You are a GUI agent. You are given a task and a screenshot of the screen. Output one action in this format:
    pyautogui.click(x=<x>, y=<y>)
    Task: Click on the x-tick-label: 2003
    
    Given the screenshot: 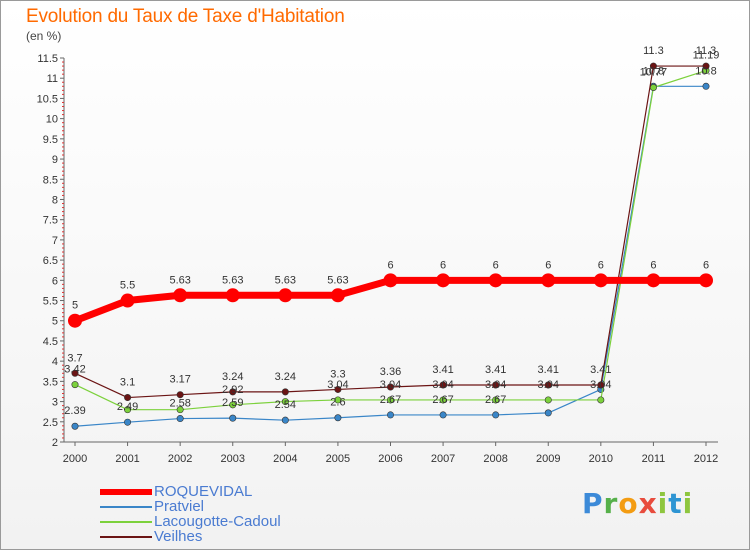 What is the action you would take?
    pyautogui.click(x=233, y=459)
    